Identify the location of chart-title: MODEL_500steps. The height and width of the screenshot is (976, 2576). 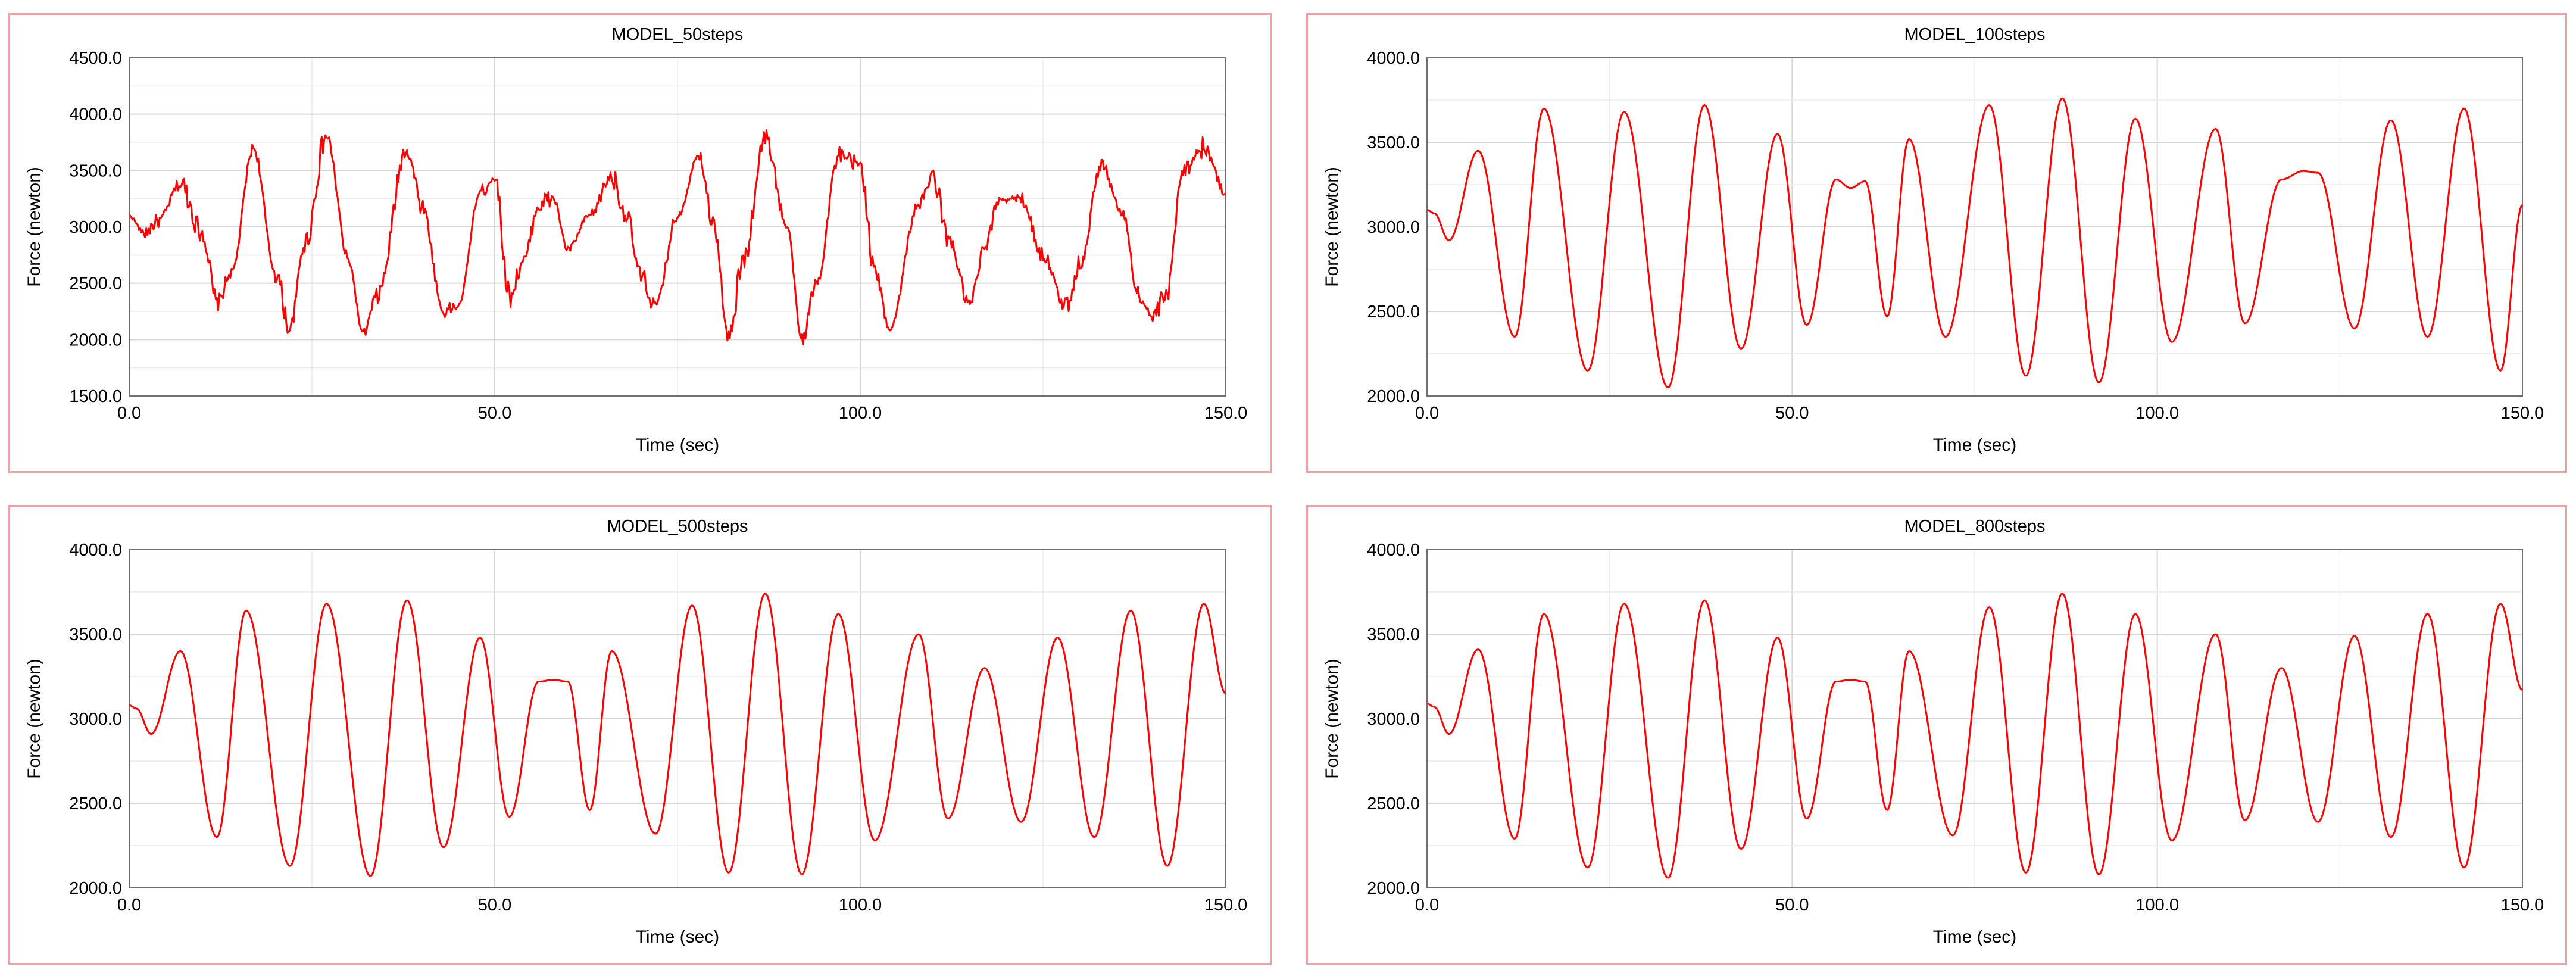
(677, 526).